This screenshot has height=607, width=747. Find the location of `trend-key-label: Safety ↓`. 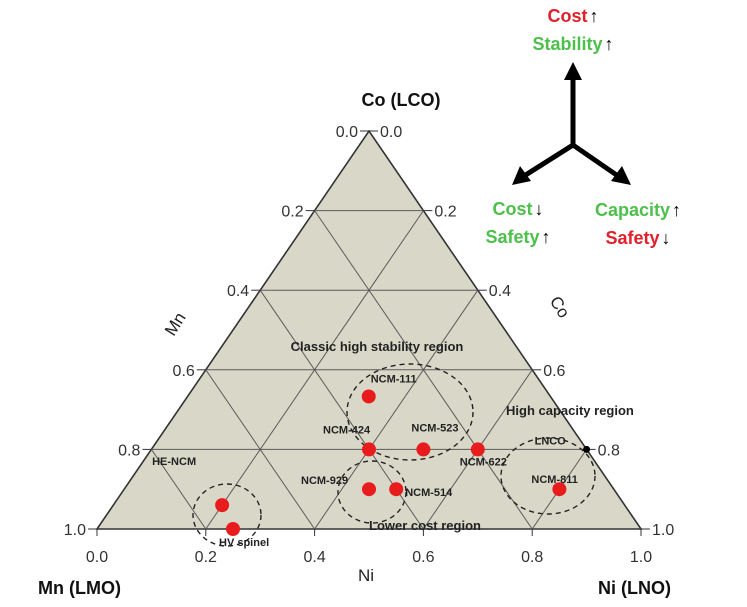

trend-key-label: Safety ↓ is located at coordinates (637, 238).